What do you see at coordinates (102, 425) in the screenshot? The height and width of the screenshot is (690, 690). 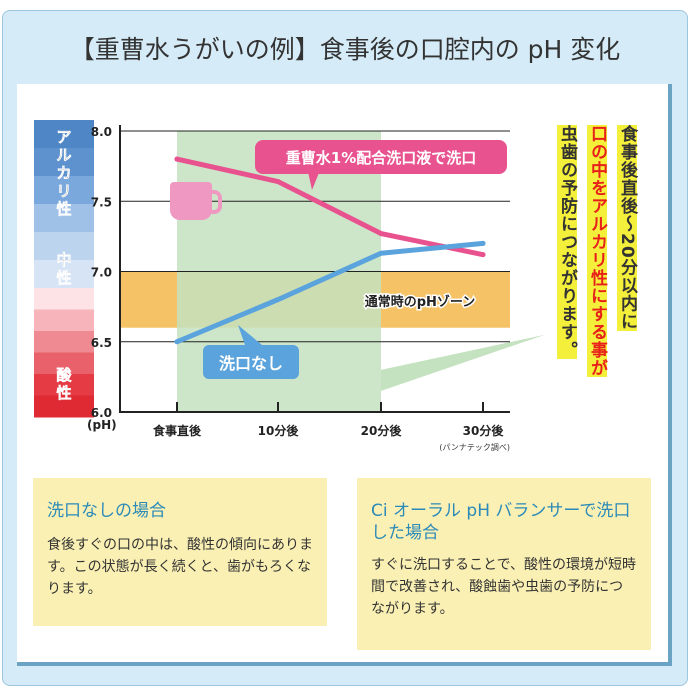 I see `y-axis-label: (pH)` at bounding box center [102, 425].